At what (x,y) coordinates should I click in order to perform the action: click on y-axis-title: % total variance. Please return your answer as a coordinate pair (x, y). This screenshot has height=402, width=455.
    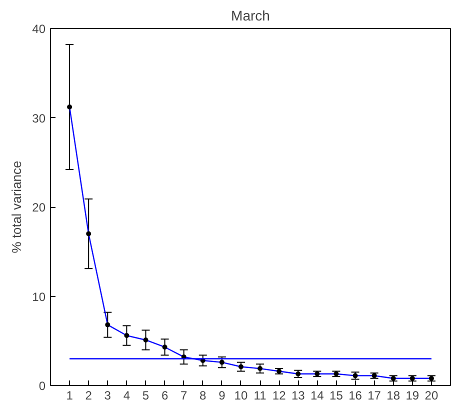
    Looking at the image, I should click on (16, 207).